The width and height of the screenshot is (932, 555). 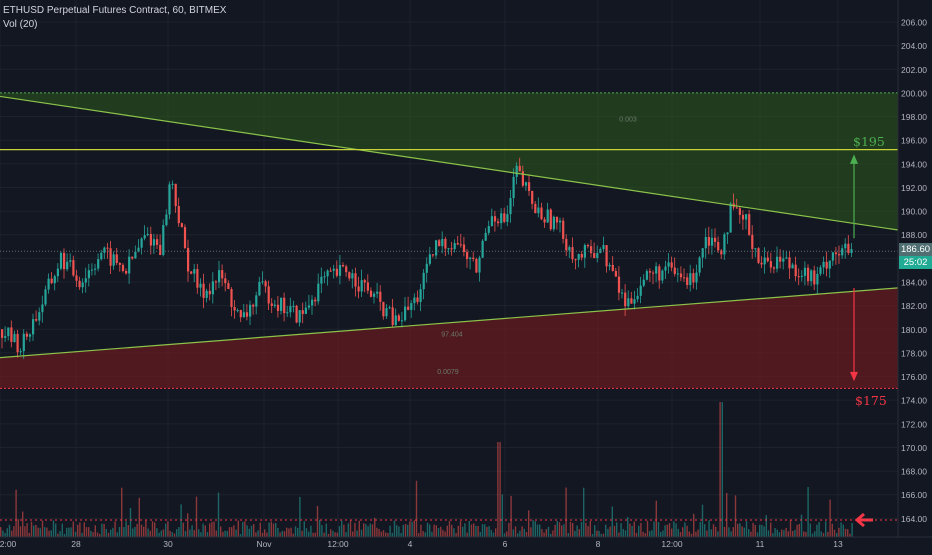 What do you see at coordinates (914, 495) in the screenshot?
I see `price-tick-label: 166.00` at bounding box center [914, 495].